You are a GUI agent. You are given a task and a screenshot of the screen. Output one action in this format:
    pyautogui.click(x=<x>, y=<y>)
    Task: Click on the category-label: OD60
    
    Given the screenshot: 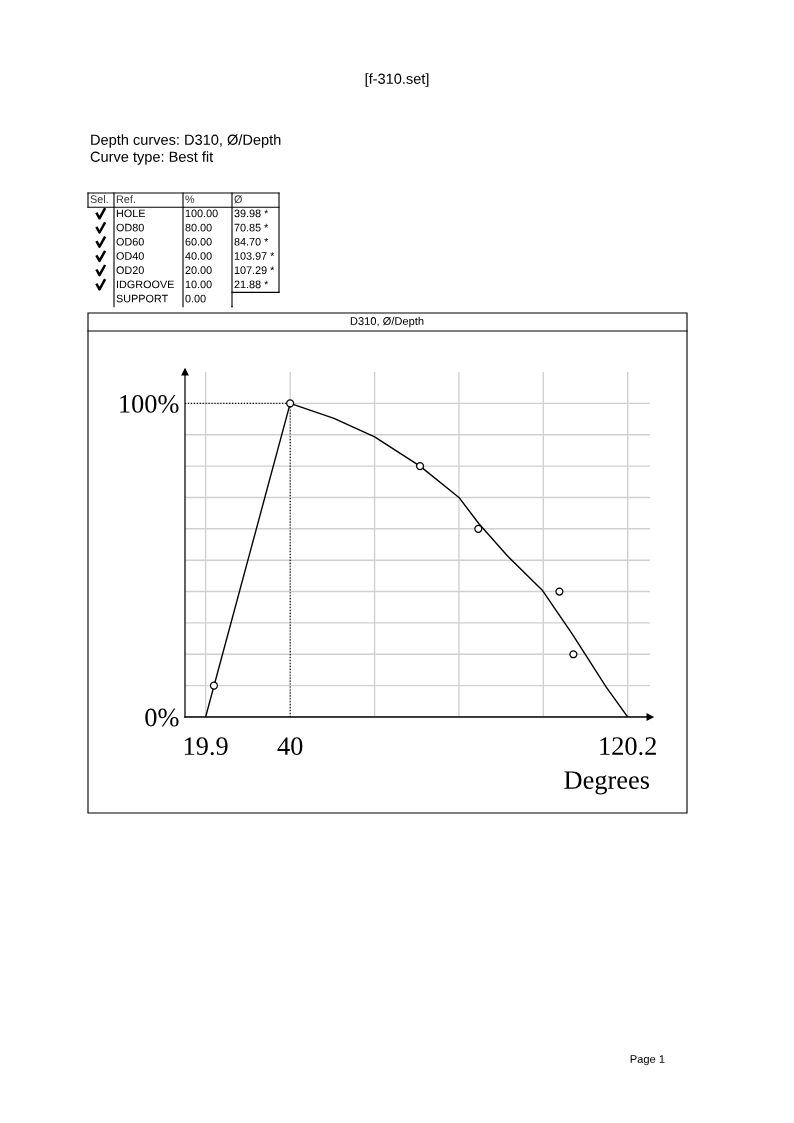 What is the action you would take?
    pyautogui.click(x=130, y=241)
    